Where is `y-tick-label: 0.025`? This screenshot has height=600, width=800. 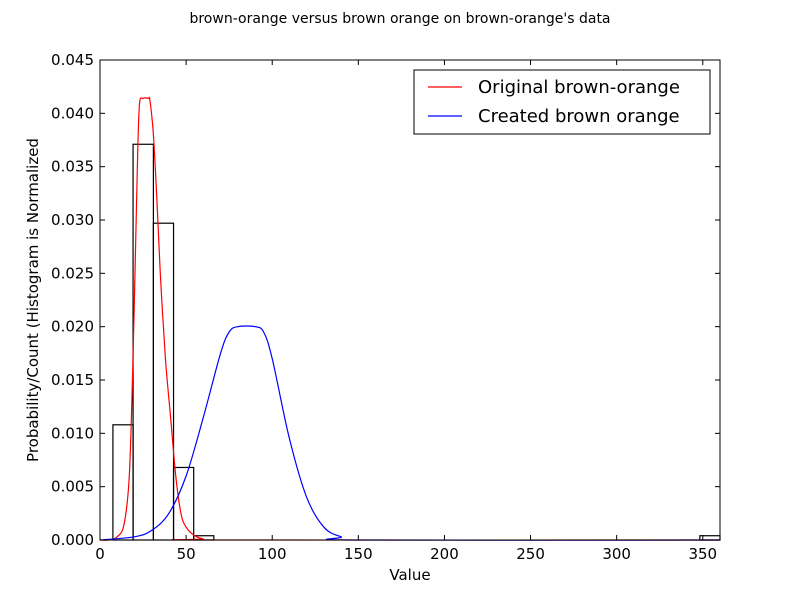
y-tick-label: 0.025 is located at coordinates (72, 273).